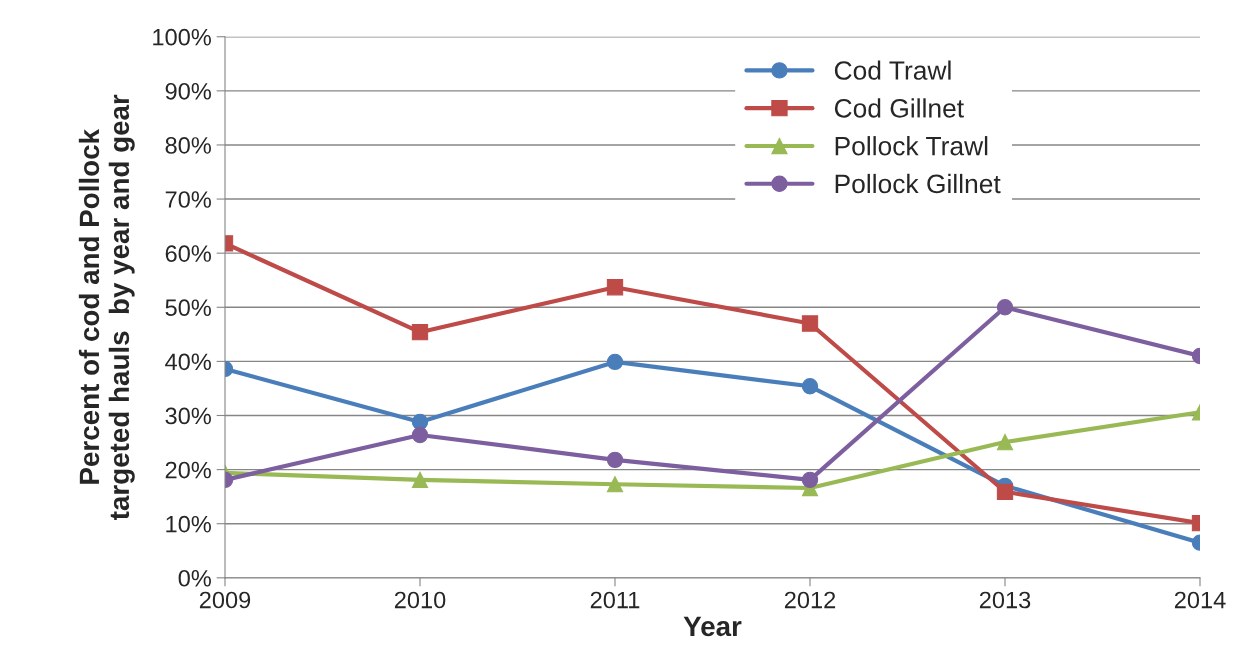 The image size is (1250, 668). I want to click on legend-label: Cod Trawl, so click(892, 70).